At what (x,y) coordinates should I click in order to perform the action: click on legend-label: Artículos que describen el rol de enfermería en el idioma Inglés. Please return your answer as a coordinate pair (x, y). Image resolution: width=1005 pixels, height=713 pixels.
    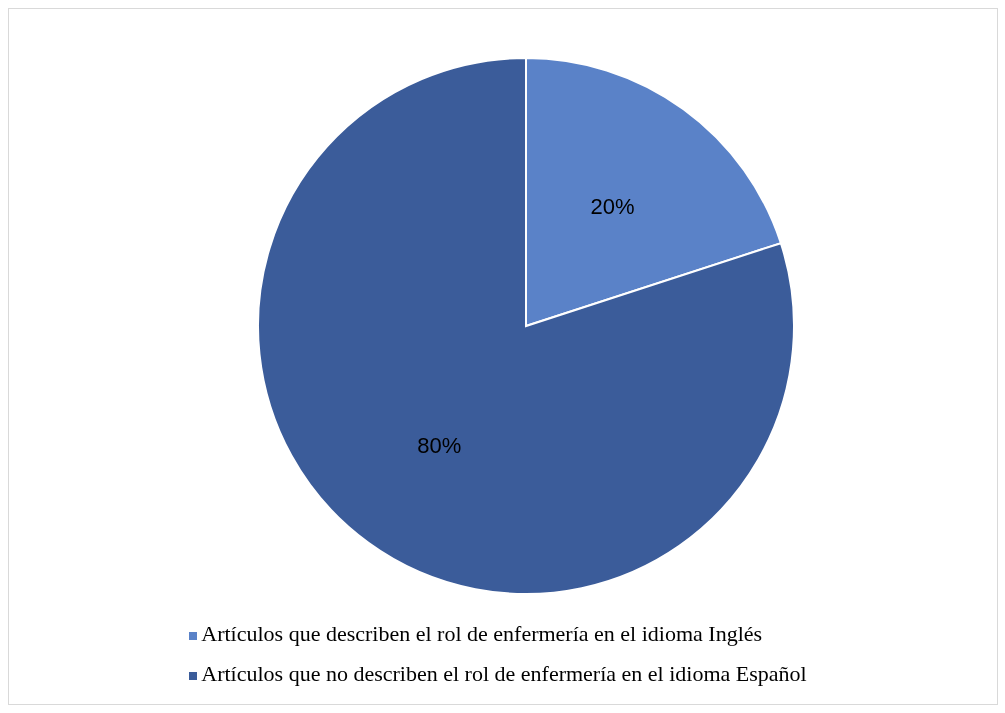
    Looking at the image, I should click on (482, 633).